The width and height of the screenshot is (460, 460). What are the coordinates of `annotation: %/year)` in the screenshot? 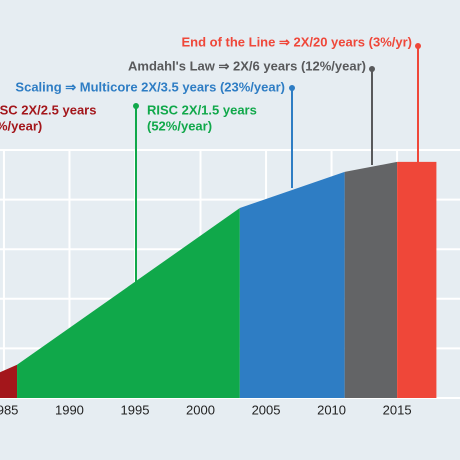 It's located at (21, 125).